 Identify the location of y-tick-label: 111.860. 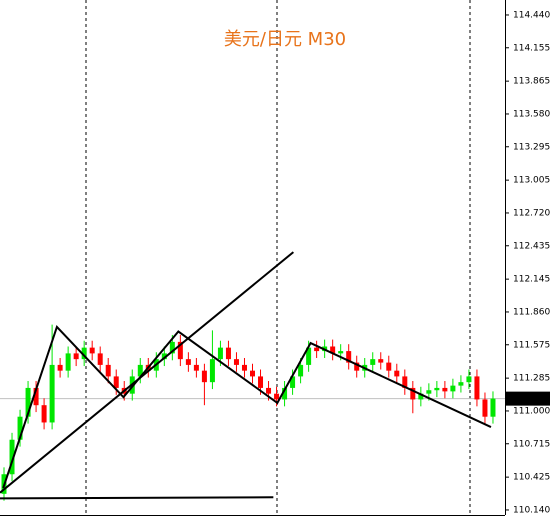
(531, 312).